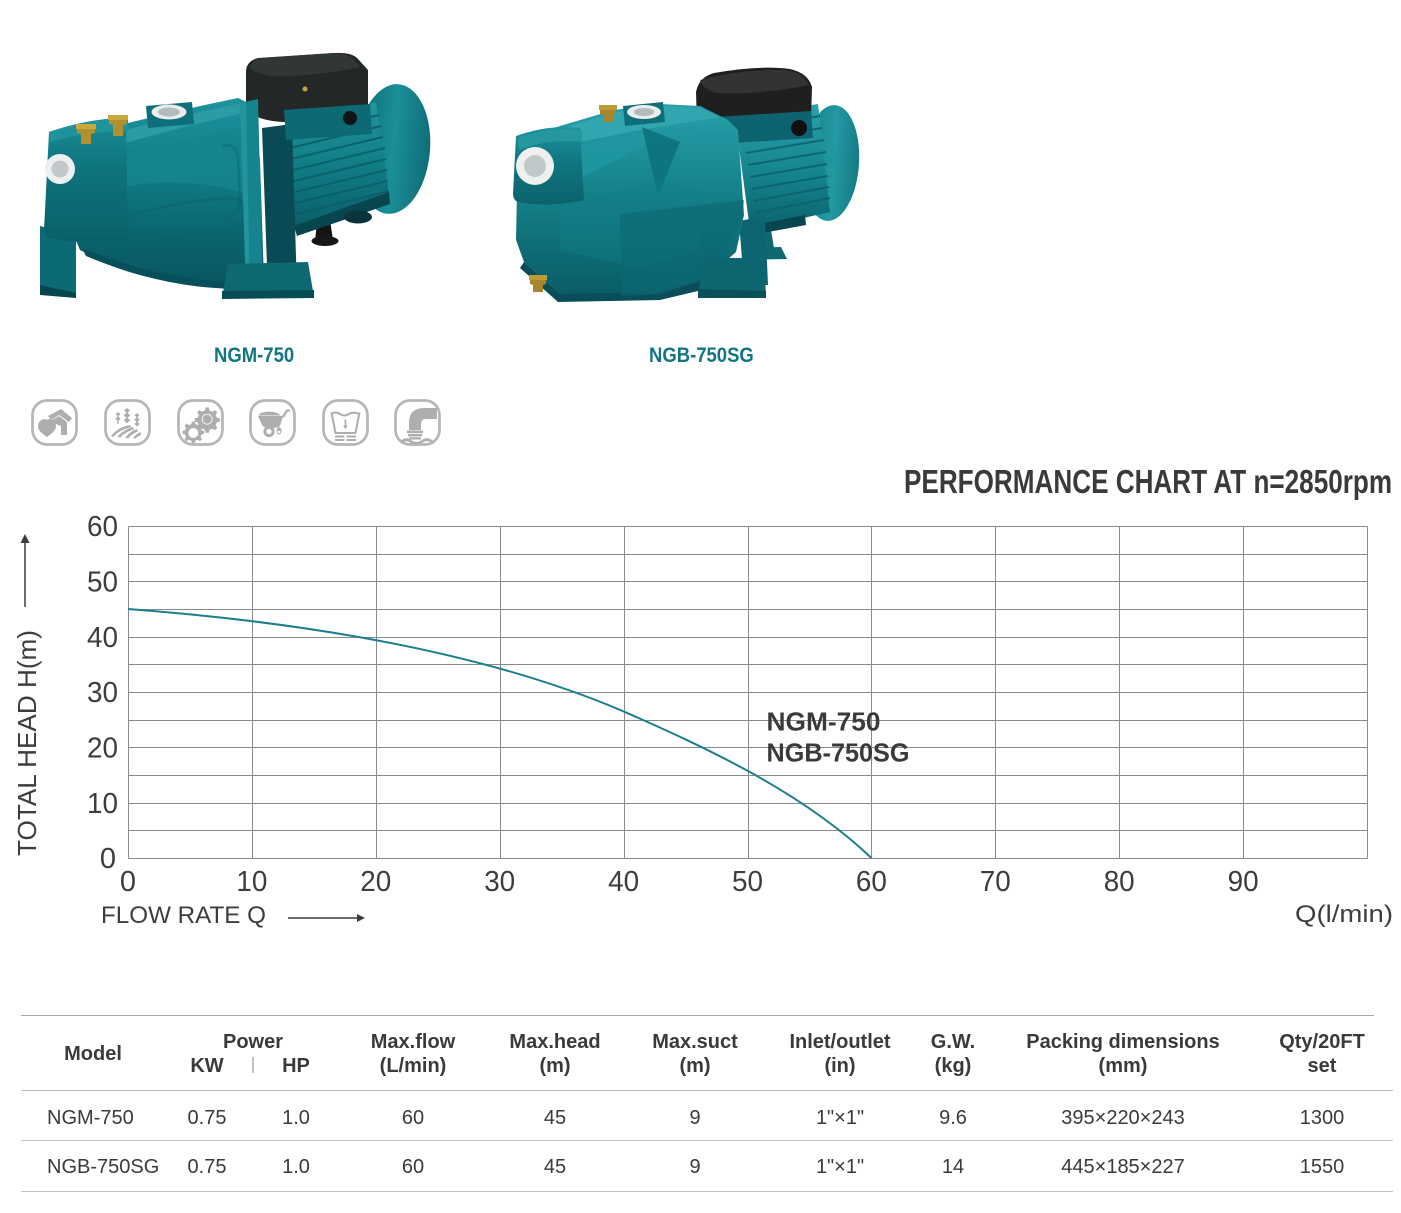 The height and width of the screenshot is (1213, 1401). Describe the element at coordinates (838, 753) in the screenshot. I see `svg-text: NGB-750SG` at that location.